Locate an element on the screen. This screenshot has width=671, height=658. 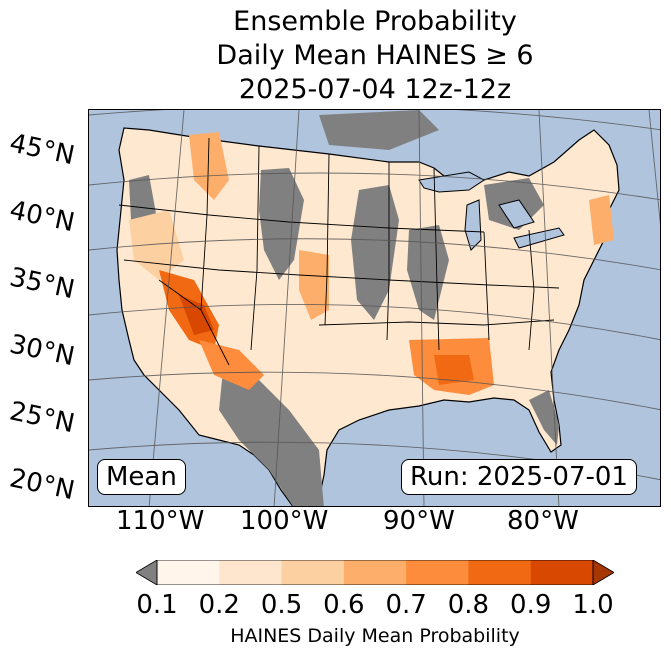
colorbar-tick-label: 0.5 is located at coordinates (281, 605).